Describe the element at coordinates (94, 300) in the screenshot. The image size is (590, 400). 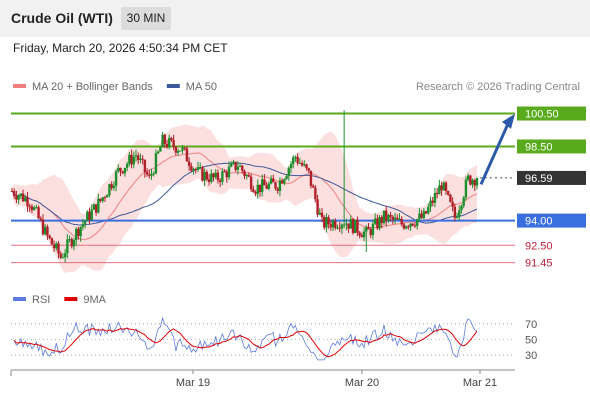
I see `rsi-legend-label-2: 9MA` at that location.